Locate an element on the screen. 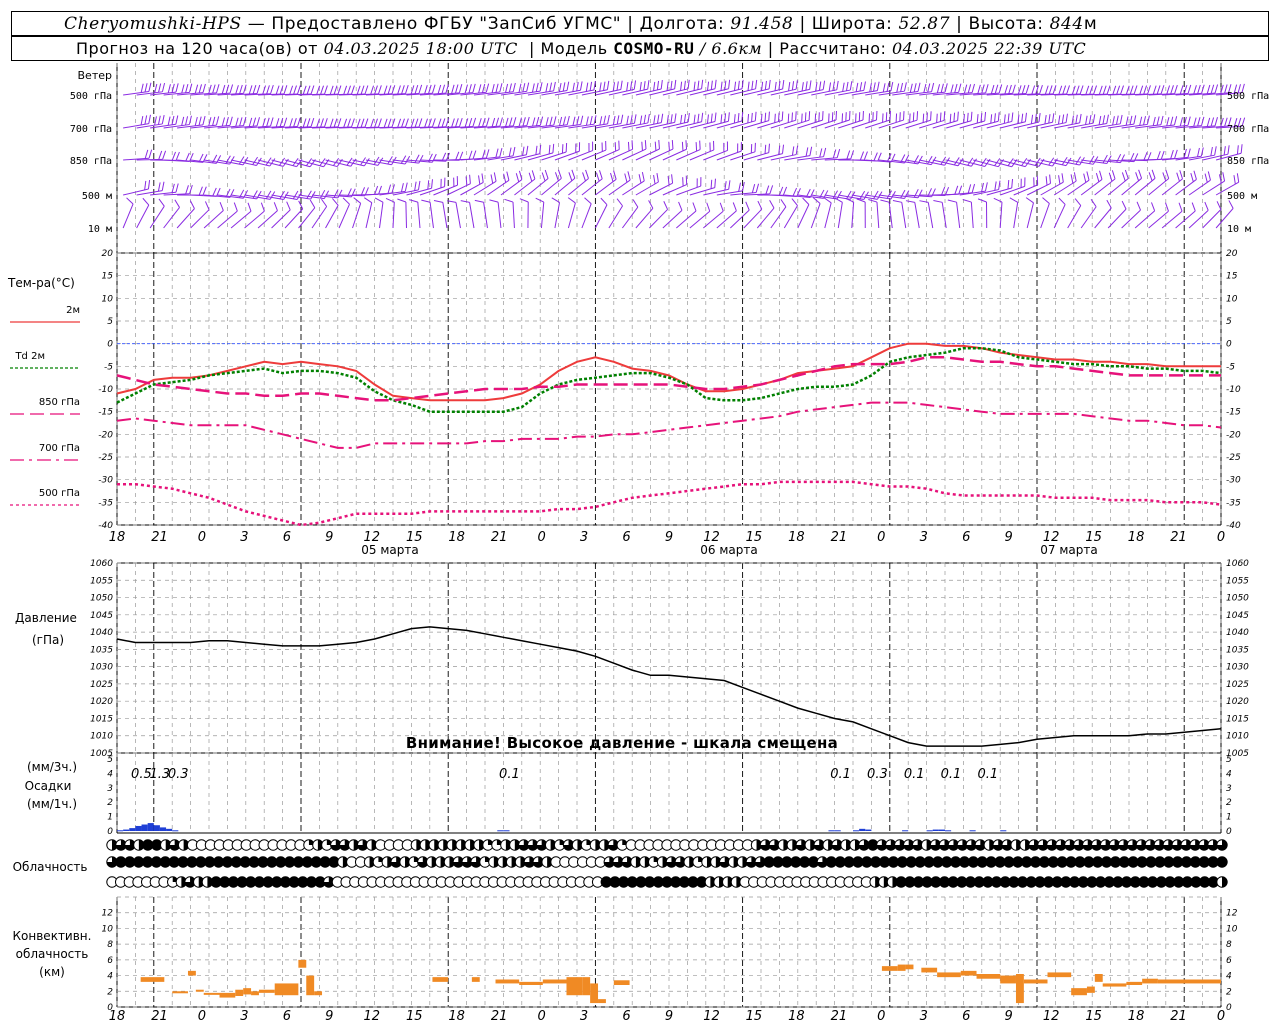 Image resolution: width=1280 pixels, height=1024 pixels. wind-level-label-right: 850 гПа is located at coordinates (1248, 161).